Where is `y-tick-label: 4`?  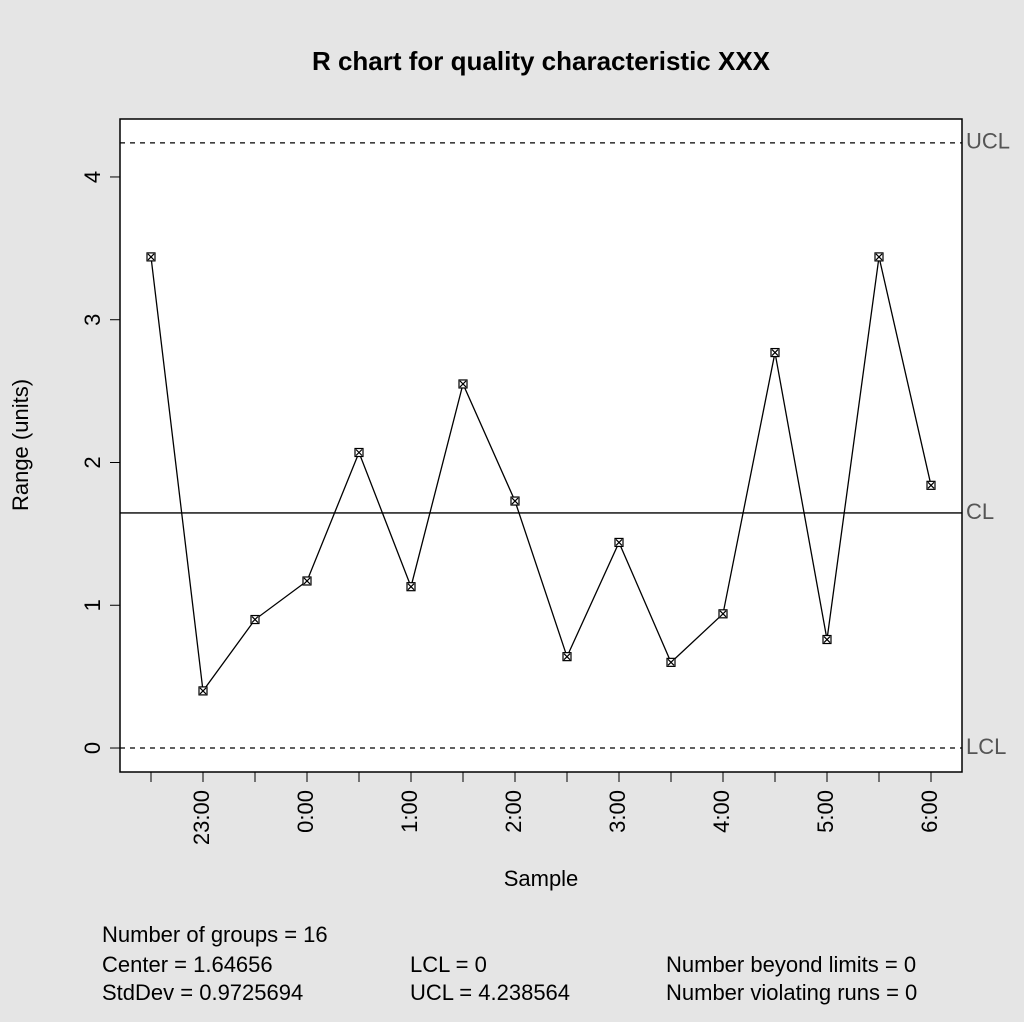 y-tick-label: 4 is located at coordinates (92, 177).